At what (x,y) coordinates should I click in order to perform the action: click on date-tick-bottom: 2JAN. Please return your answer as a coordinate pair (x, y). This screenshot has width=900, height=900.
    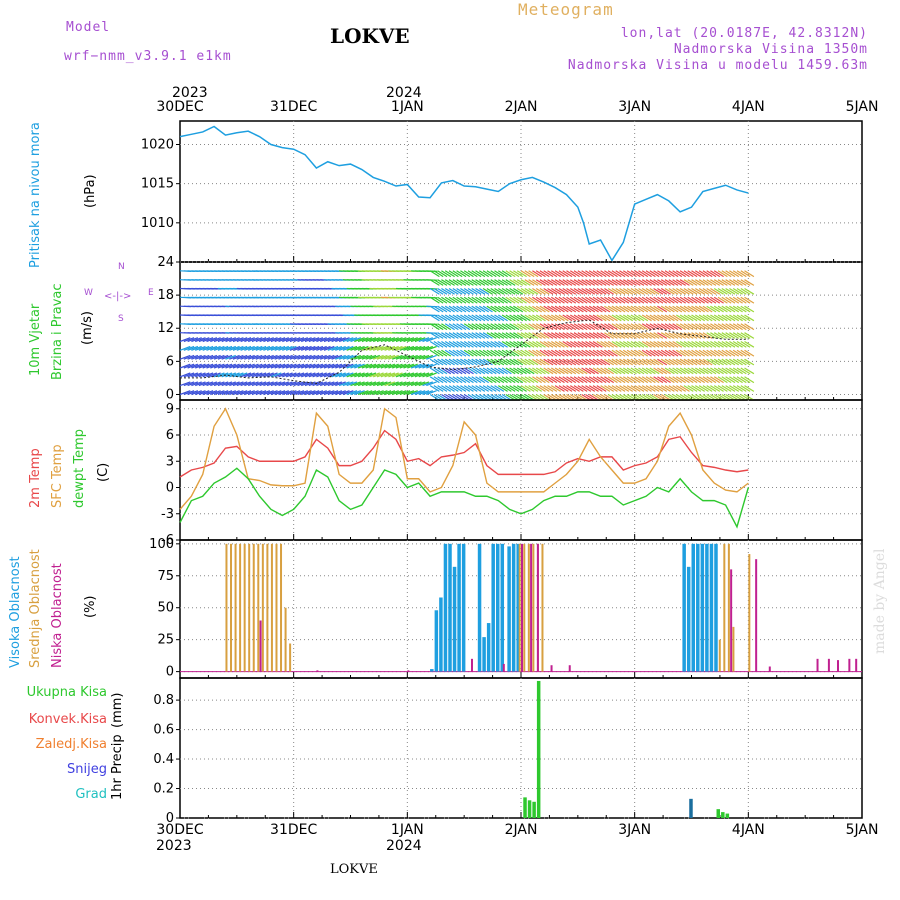
    Looking at the image, I should click on (521, 830).